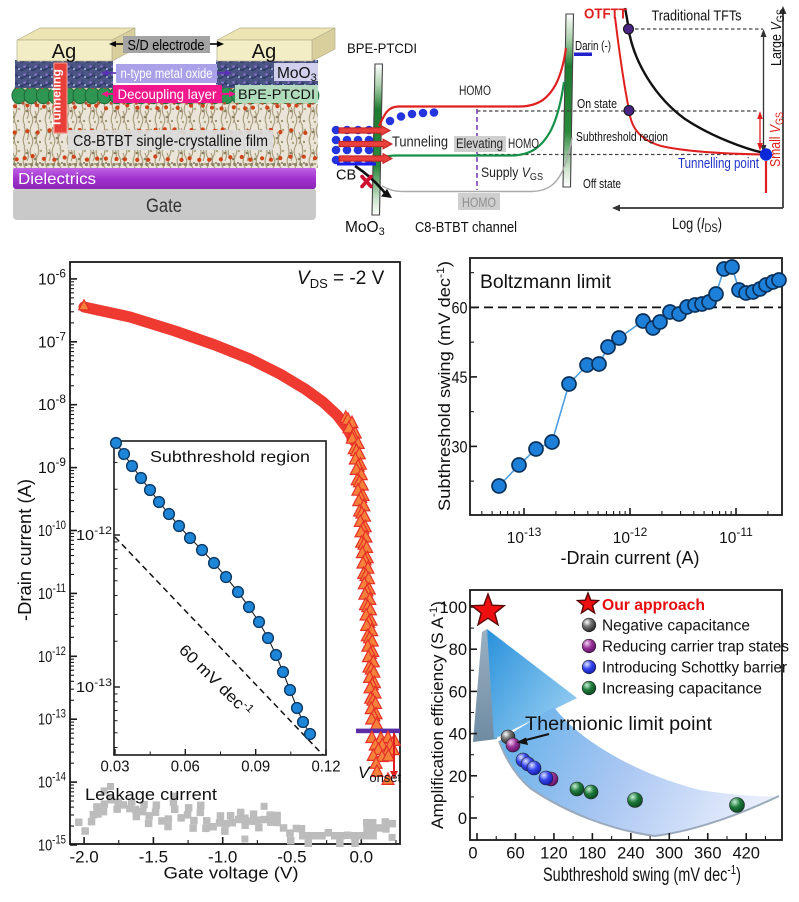 This screenshot has width=799, height=902. I want to click on svg-text:Amplification efficiency (S A-: Amplification efficiency (S A-1), so click(437, 715).